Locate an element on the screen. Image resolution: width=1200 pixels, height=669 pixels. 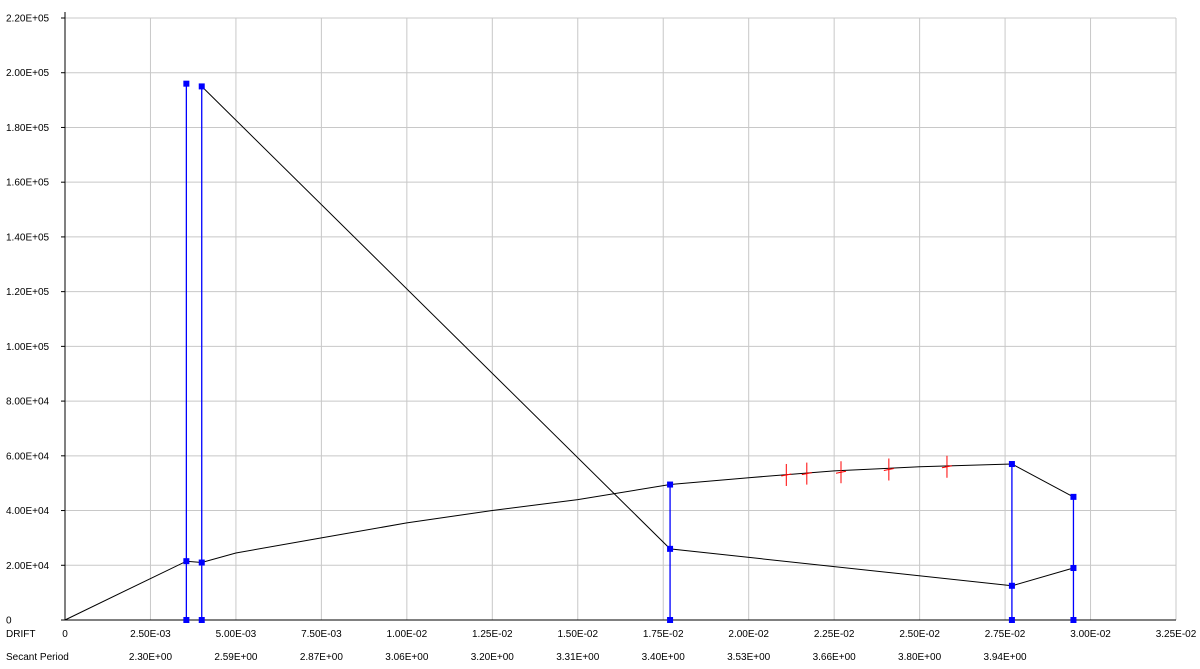
secant-period-value: 3.80E+00 is located at coordinates (920, 657).